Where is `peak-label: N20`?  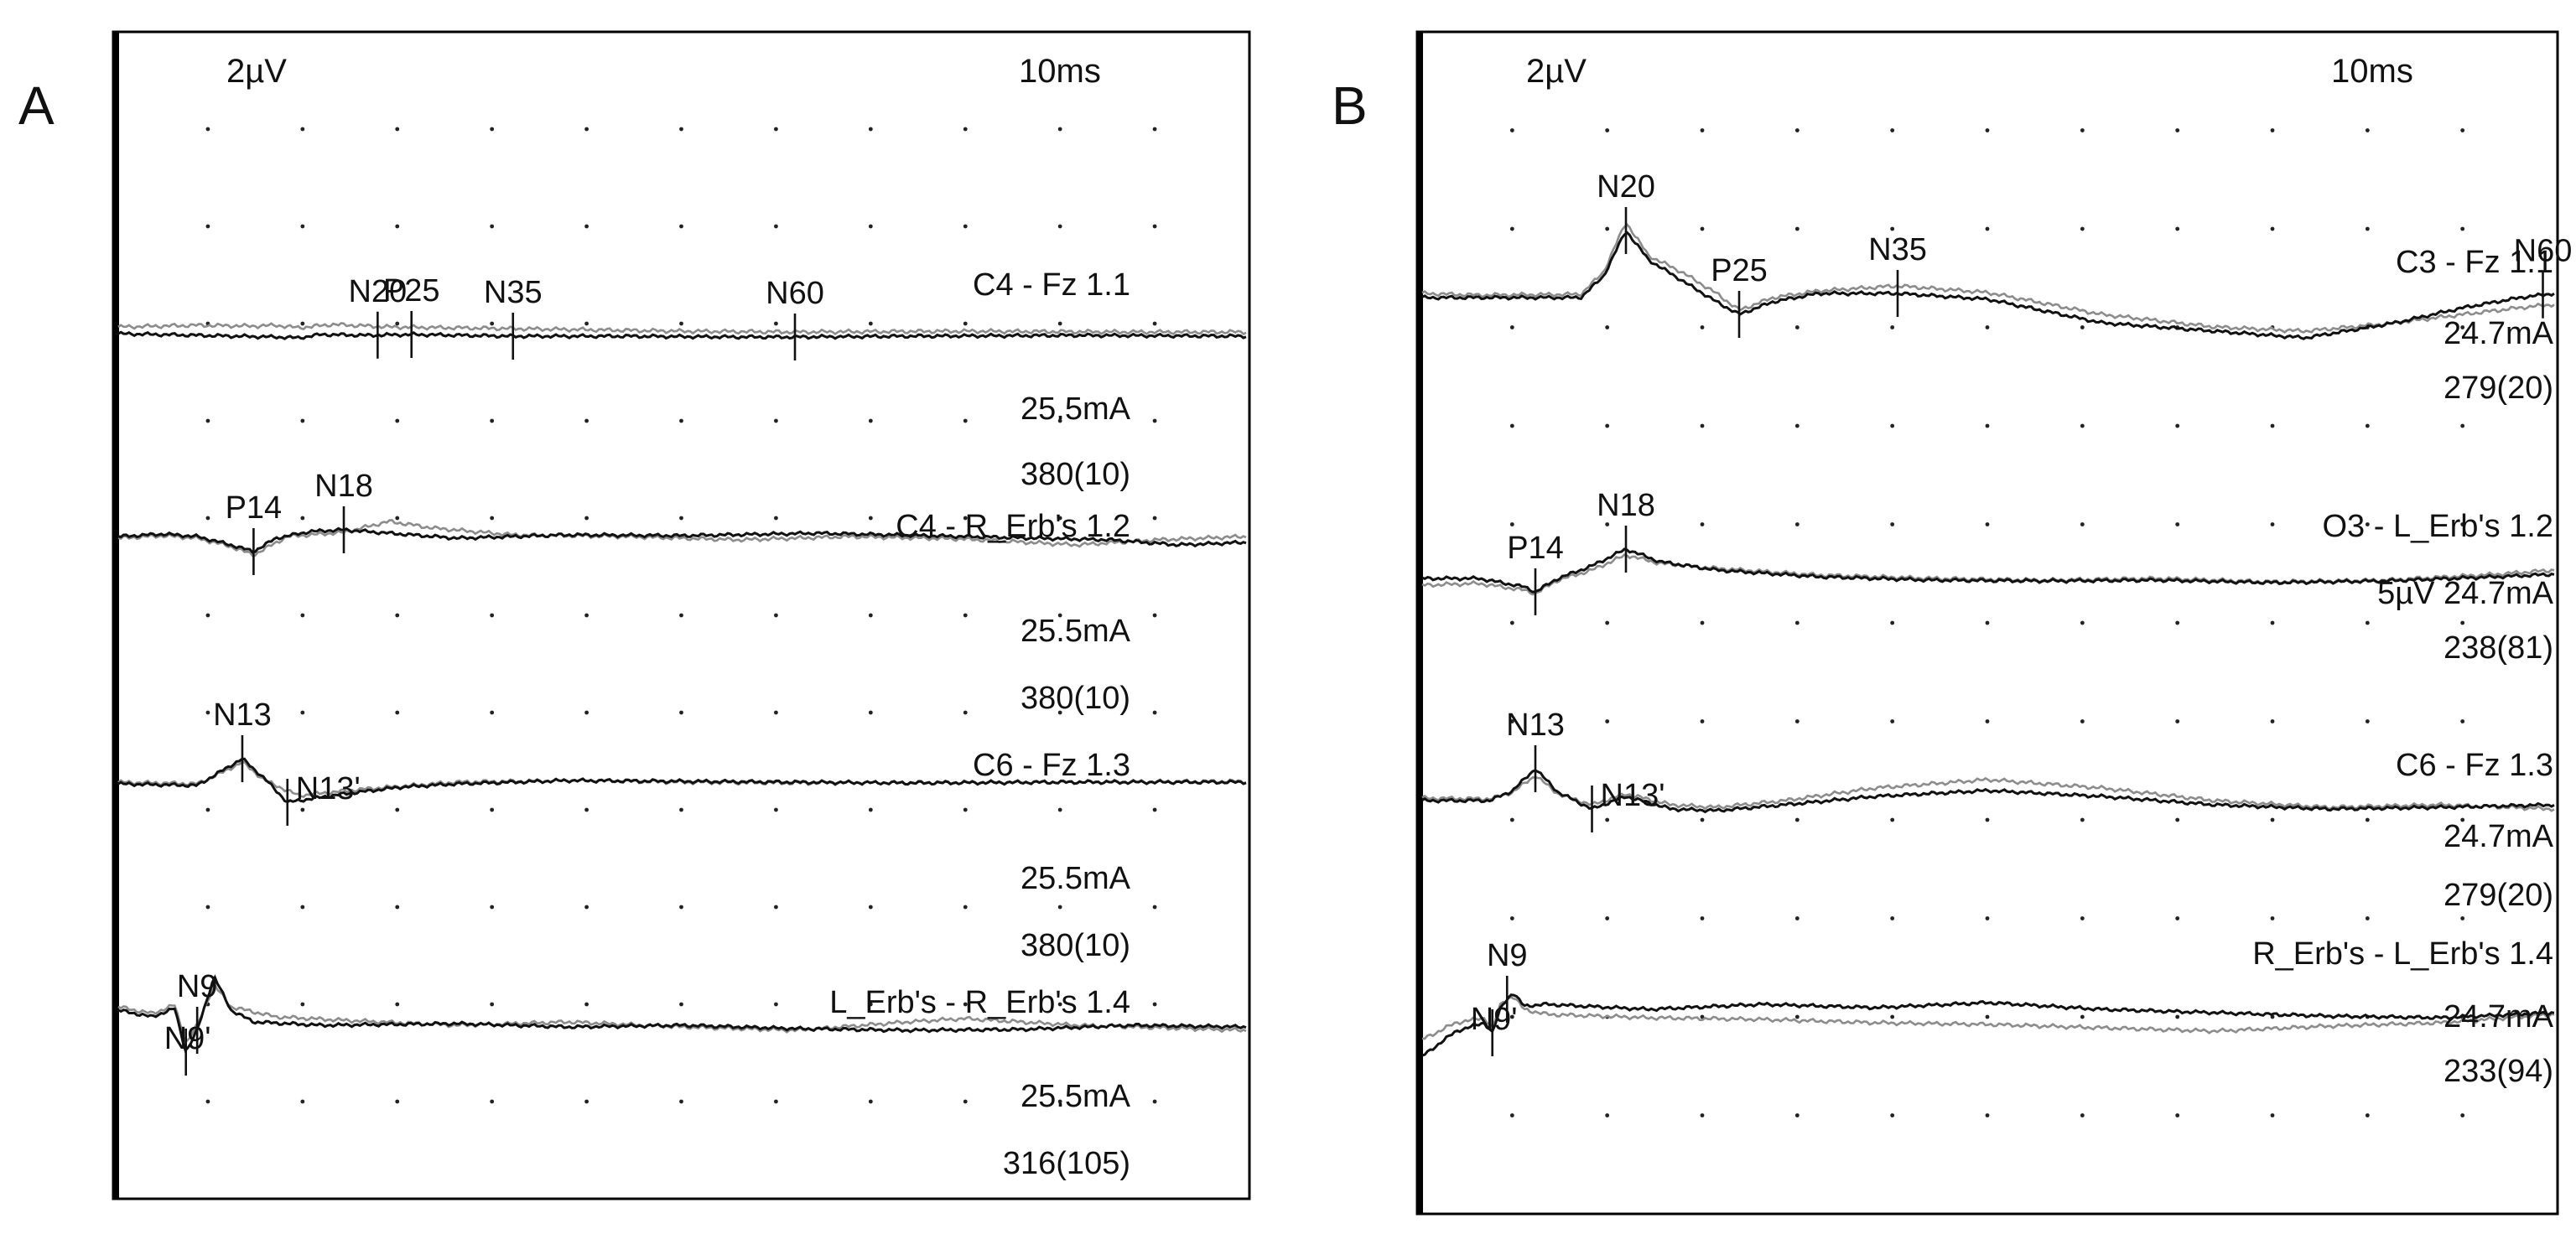
peak-label: N20 is located at coordinates (1626, 187).